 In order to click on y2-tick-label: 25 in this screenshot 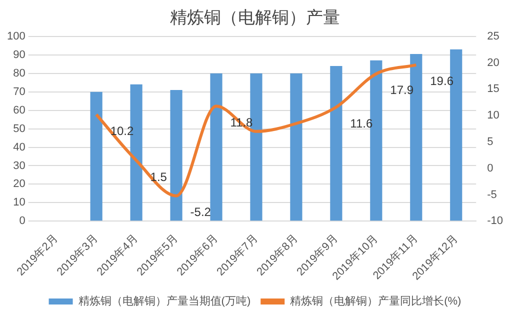, I will do `click(493, 36)`.